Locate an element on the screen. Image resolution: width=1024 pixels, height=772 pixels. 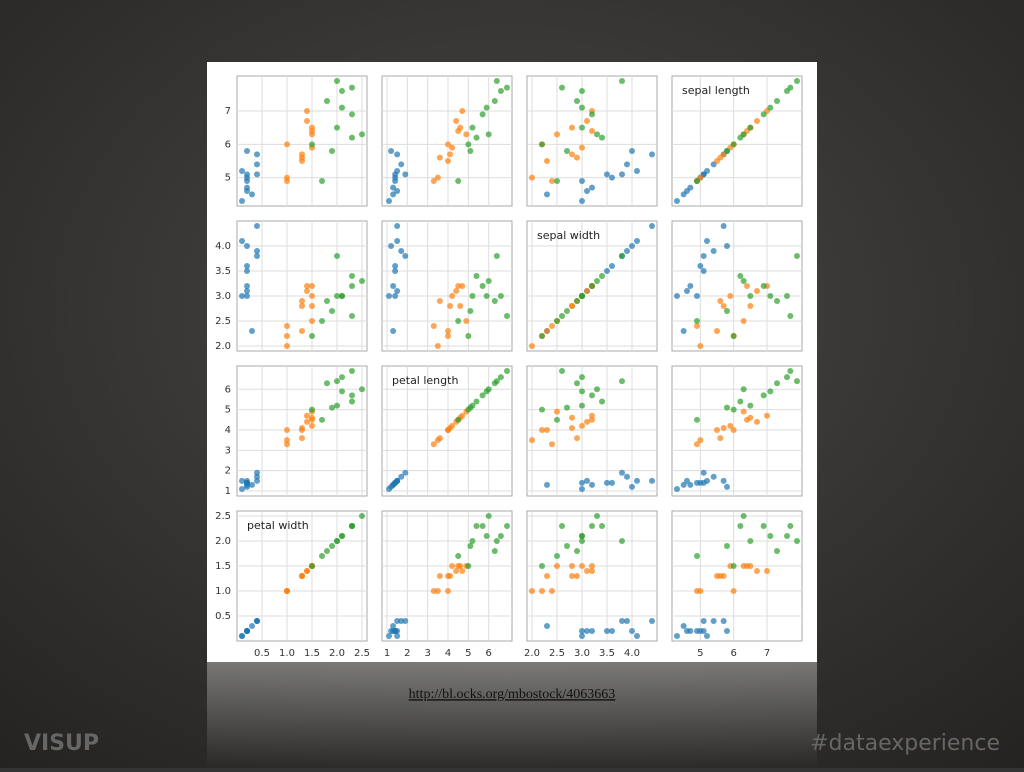
y-tick-label: 1.0 is located at coordinates (223, 591).